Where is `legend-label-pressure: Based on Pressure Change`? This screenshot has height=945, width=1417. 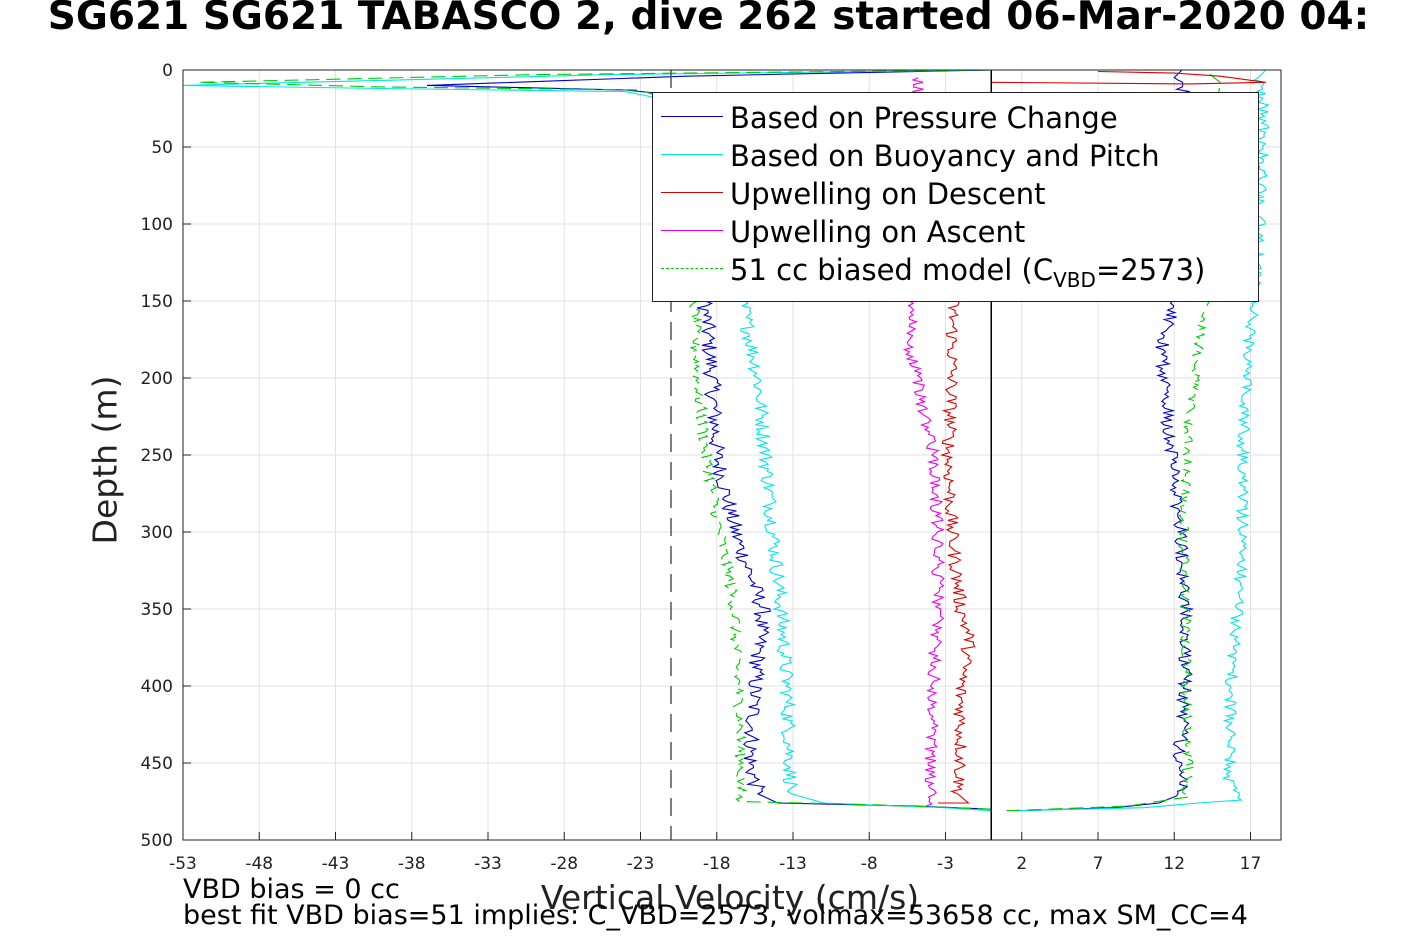 legend-label-pressure: Based on Pressure Change is located at coordinates (924, 118).